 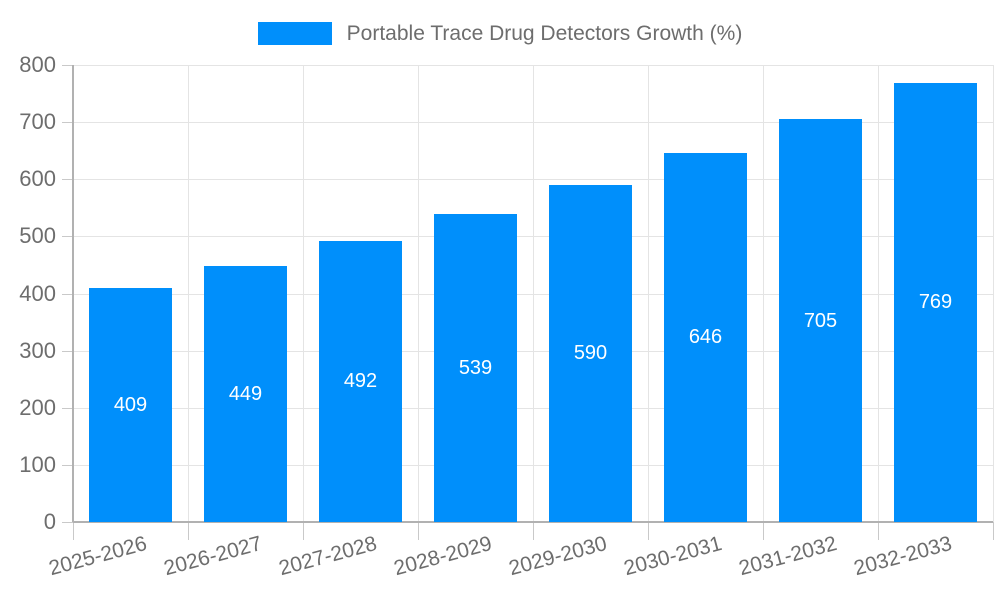 What do you see at coordinates (37, 122) in the screenshot?
I see `y-axis-tick-label: 700` at bounding box center [37, 122].